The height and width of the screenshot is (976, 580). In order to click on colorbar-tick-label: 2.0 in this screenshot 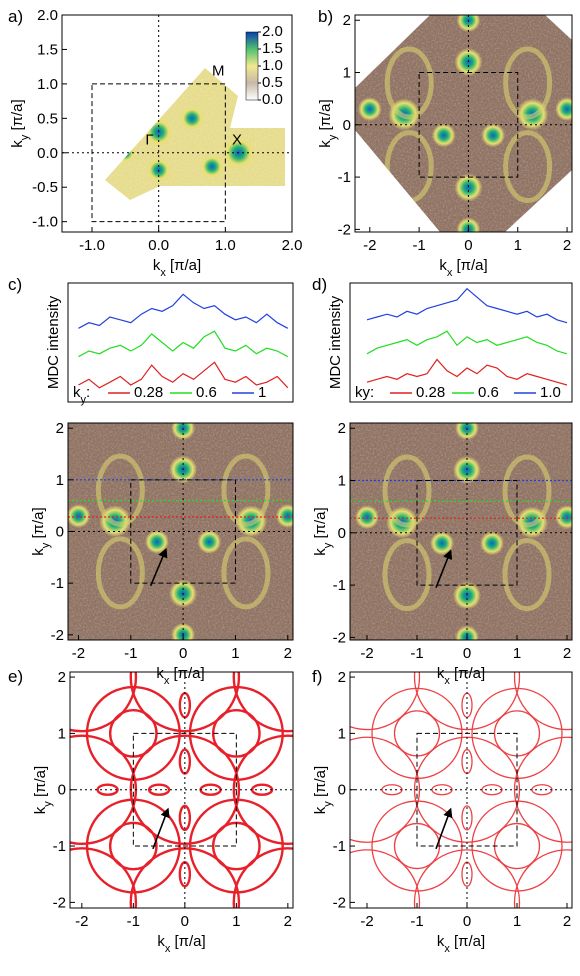, I will do `click(272, 31)`.